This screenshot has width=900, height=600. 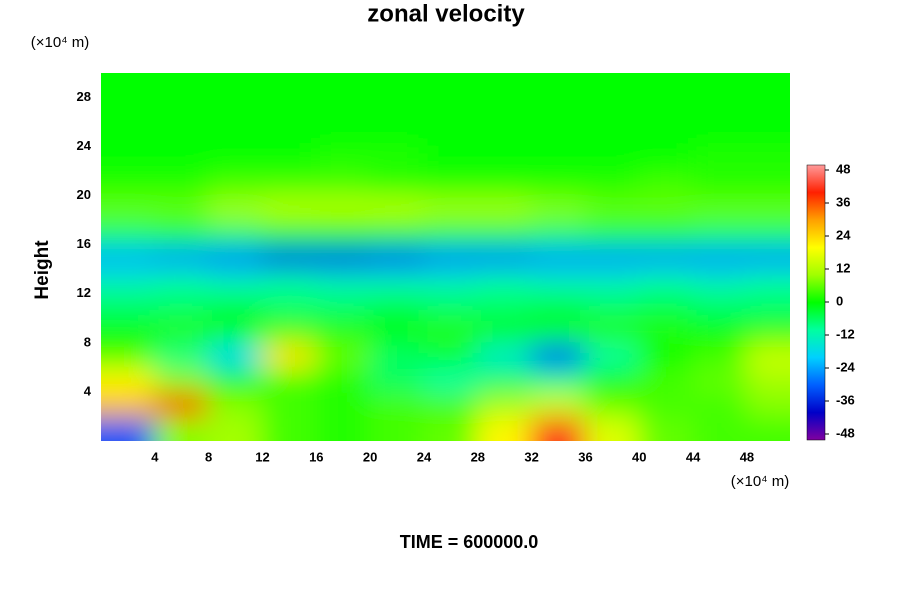 I want to click on y-tick-label: 4, so click(x=88, y=390).